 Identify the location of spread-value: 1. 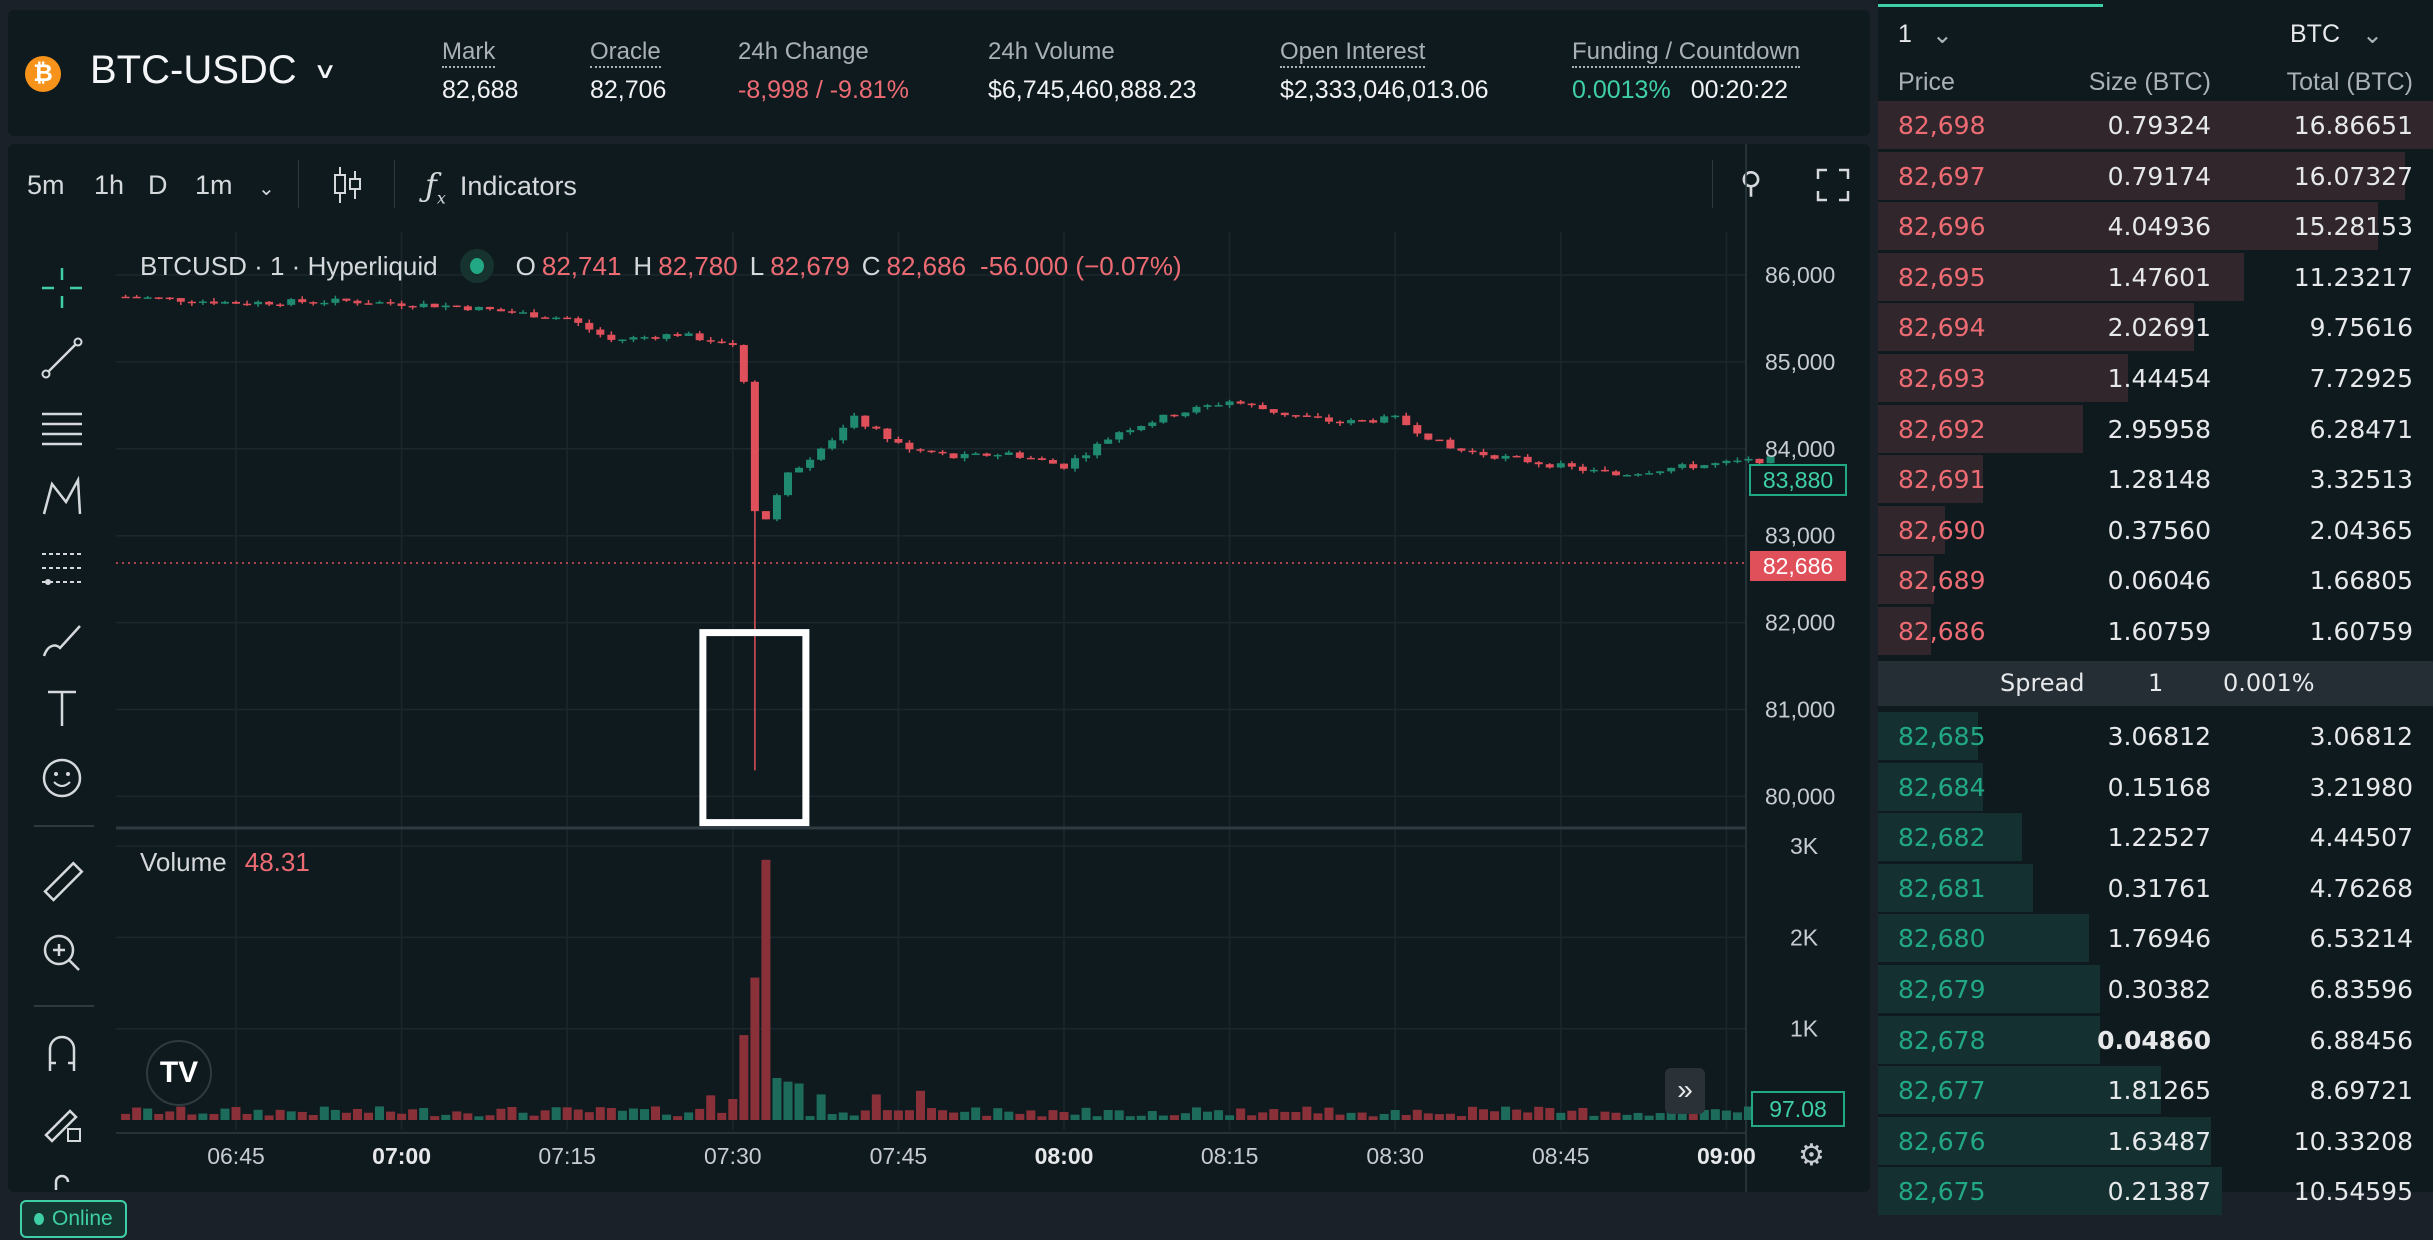
(2156, 683).